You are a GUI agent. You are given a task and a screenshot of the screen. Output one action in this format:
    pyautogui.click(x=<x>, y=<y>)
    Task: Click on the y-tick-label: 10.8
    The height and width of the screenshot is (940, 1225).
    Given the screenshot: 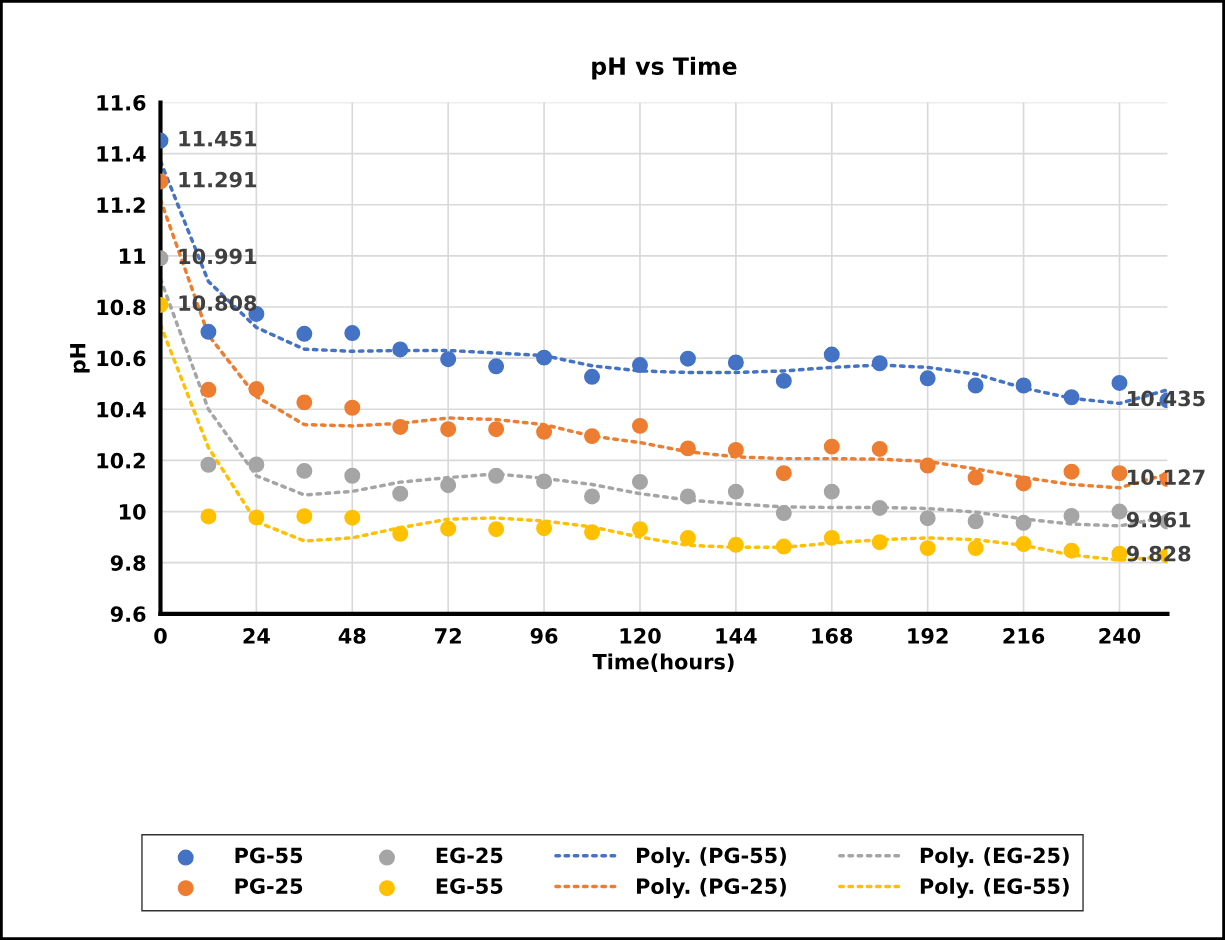 What is the action you would take?
    pyautogui.click(x=121, y=307)
    